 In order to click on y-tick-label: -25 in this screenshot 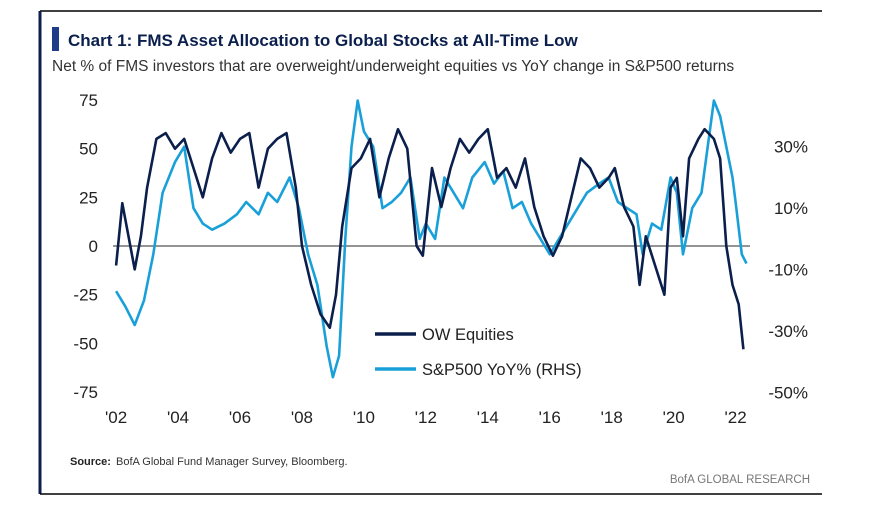, I will do `click(85, 295)`.